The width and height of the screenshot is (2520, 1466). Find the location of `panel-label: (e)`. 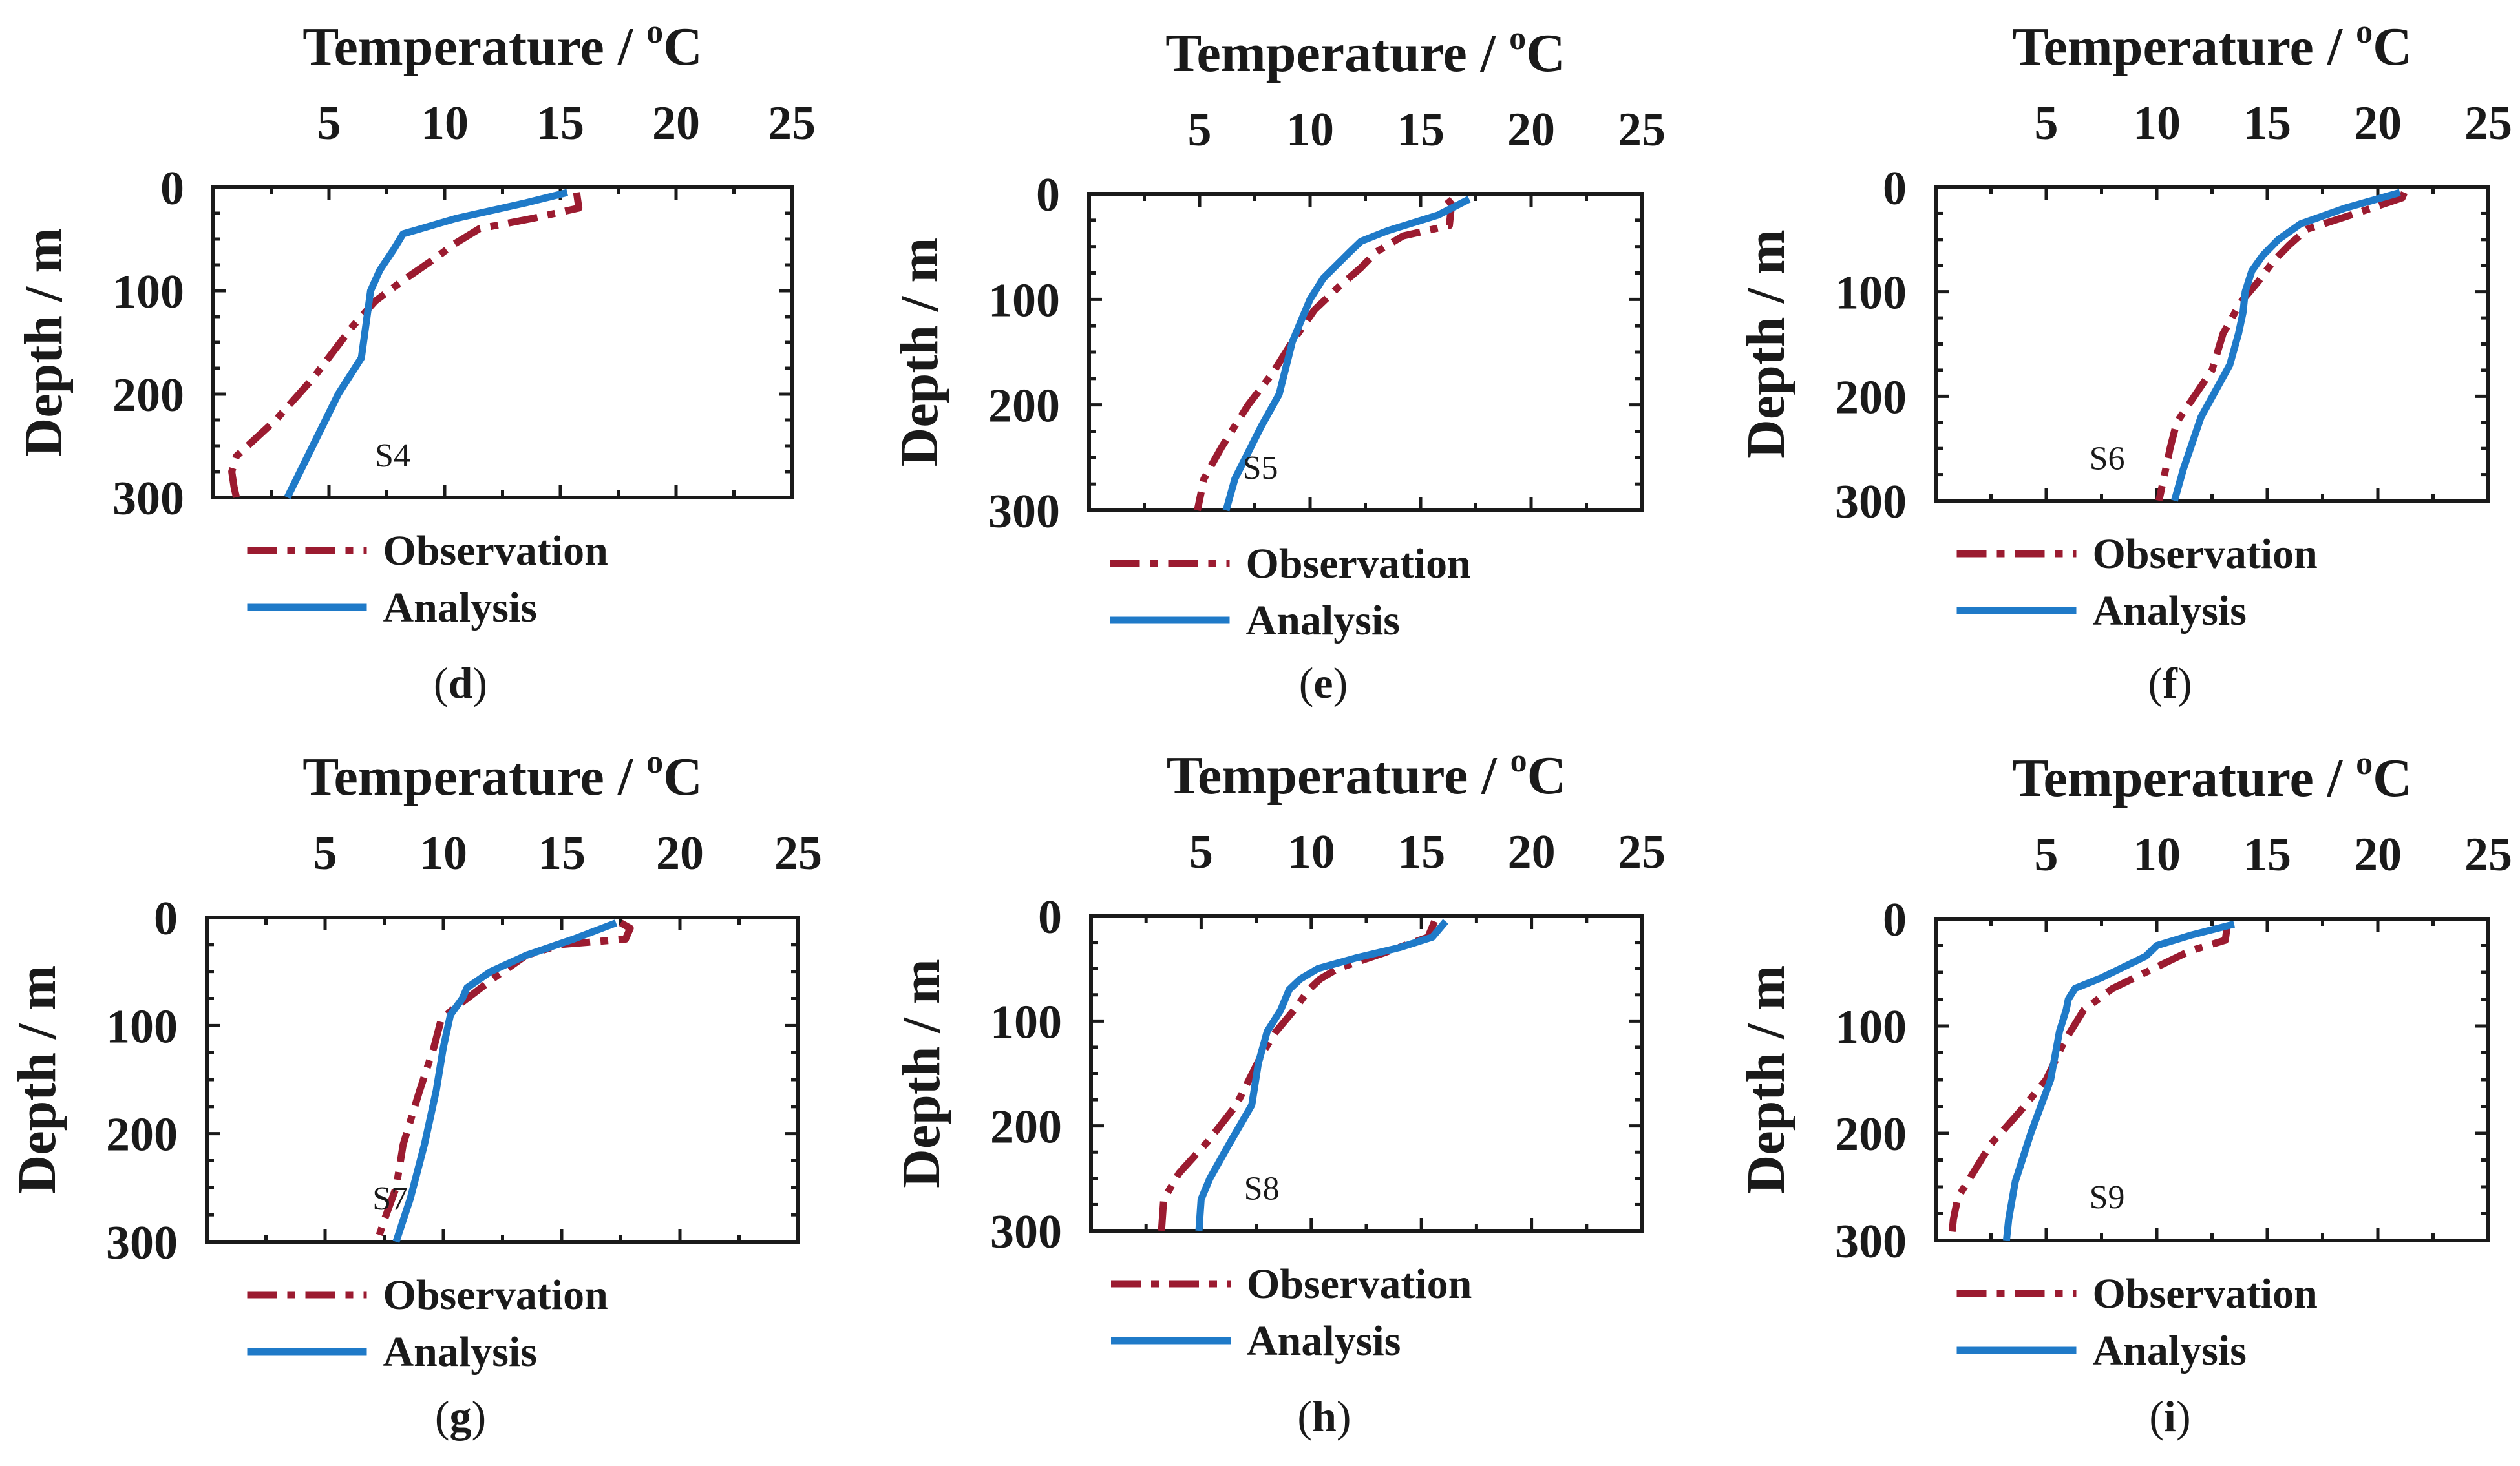

panel-label: (e) is located at coordinates (1323, 682).